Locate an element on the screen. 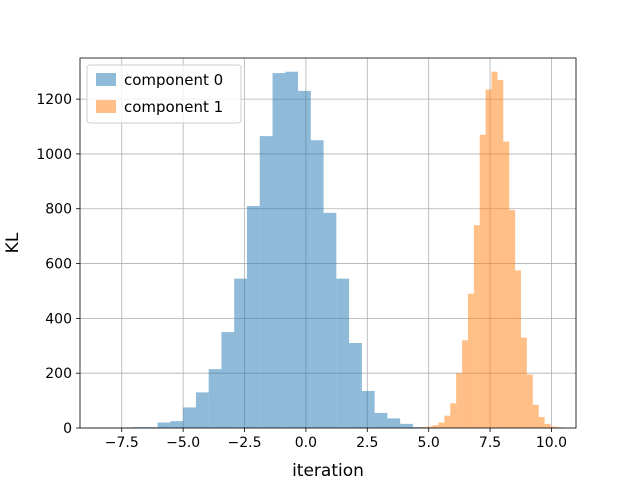 The height and width of the screenshot is (480, 640). x-tick-label: −7.5 is located at coordinates (122, 443).